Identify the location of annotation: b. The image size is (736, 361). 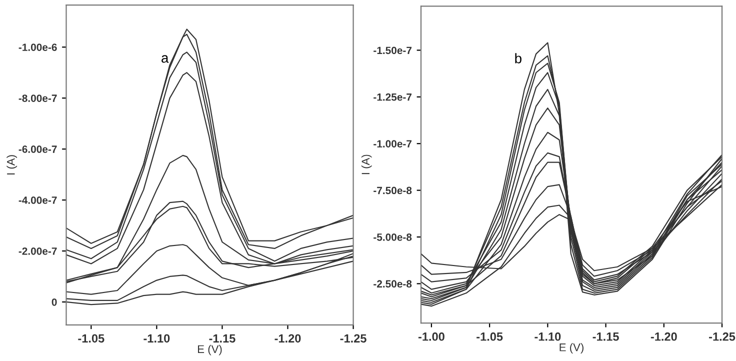
(518, 58).